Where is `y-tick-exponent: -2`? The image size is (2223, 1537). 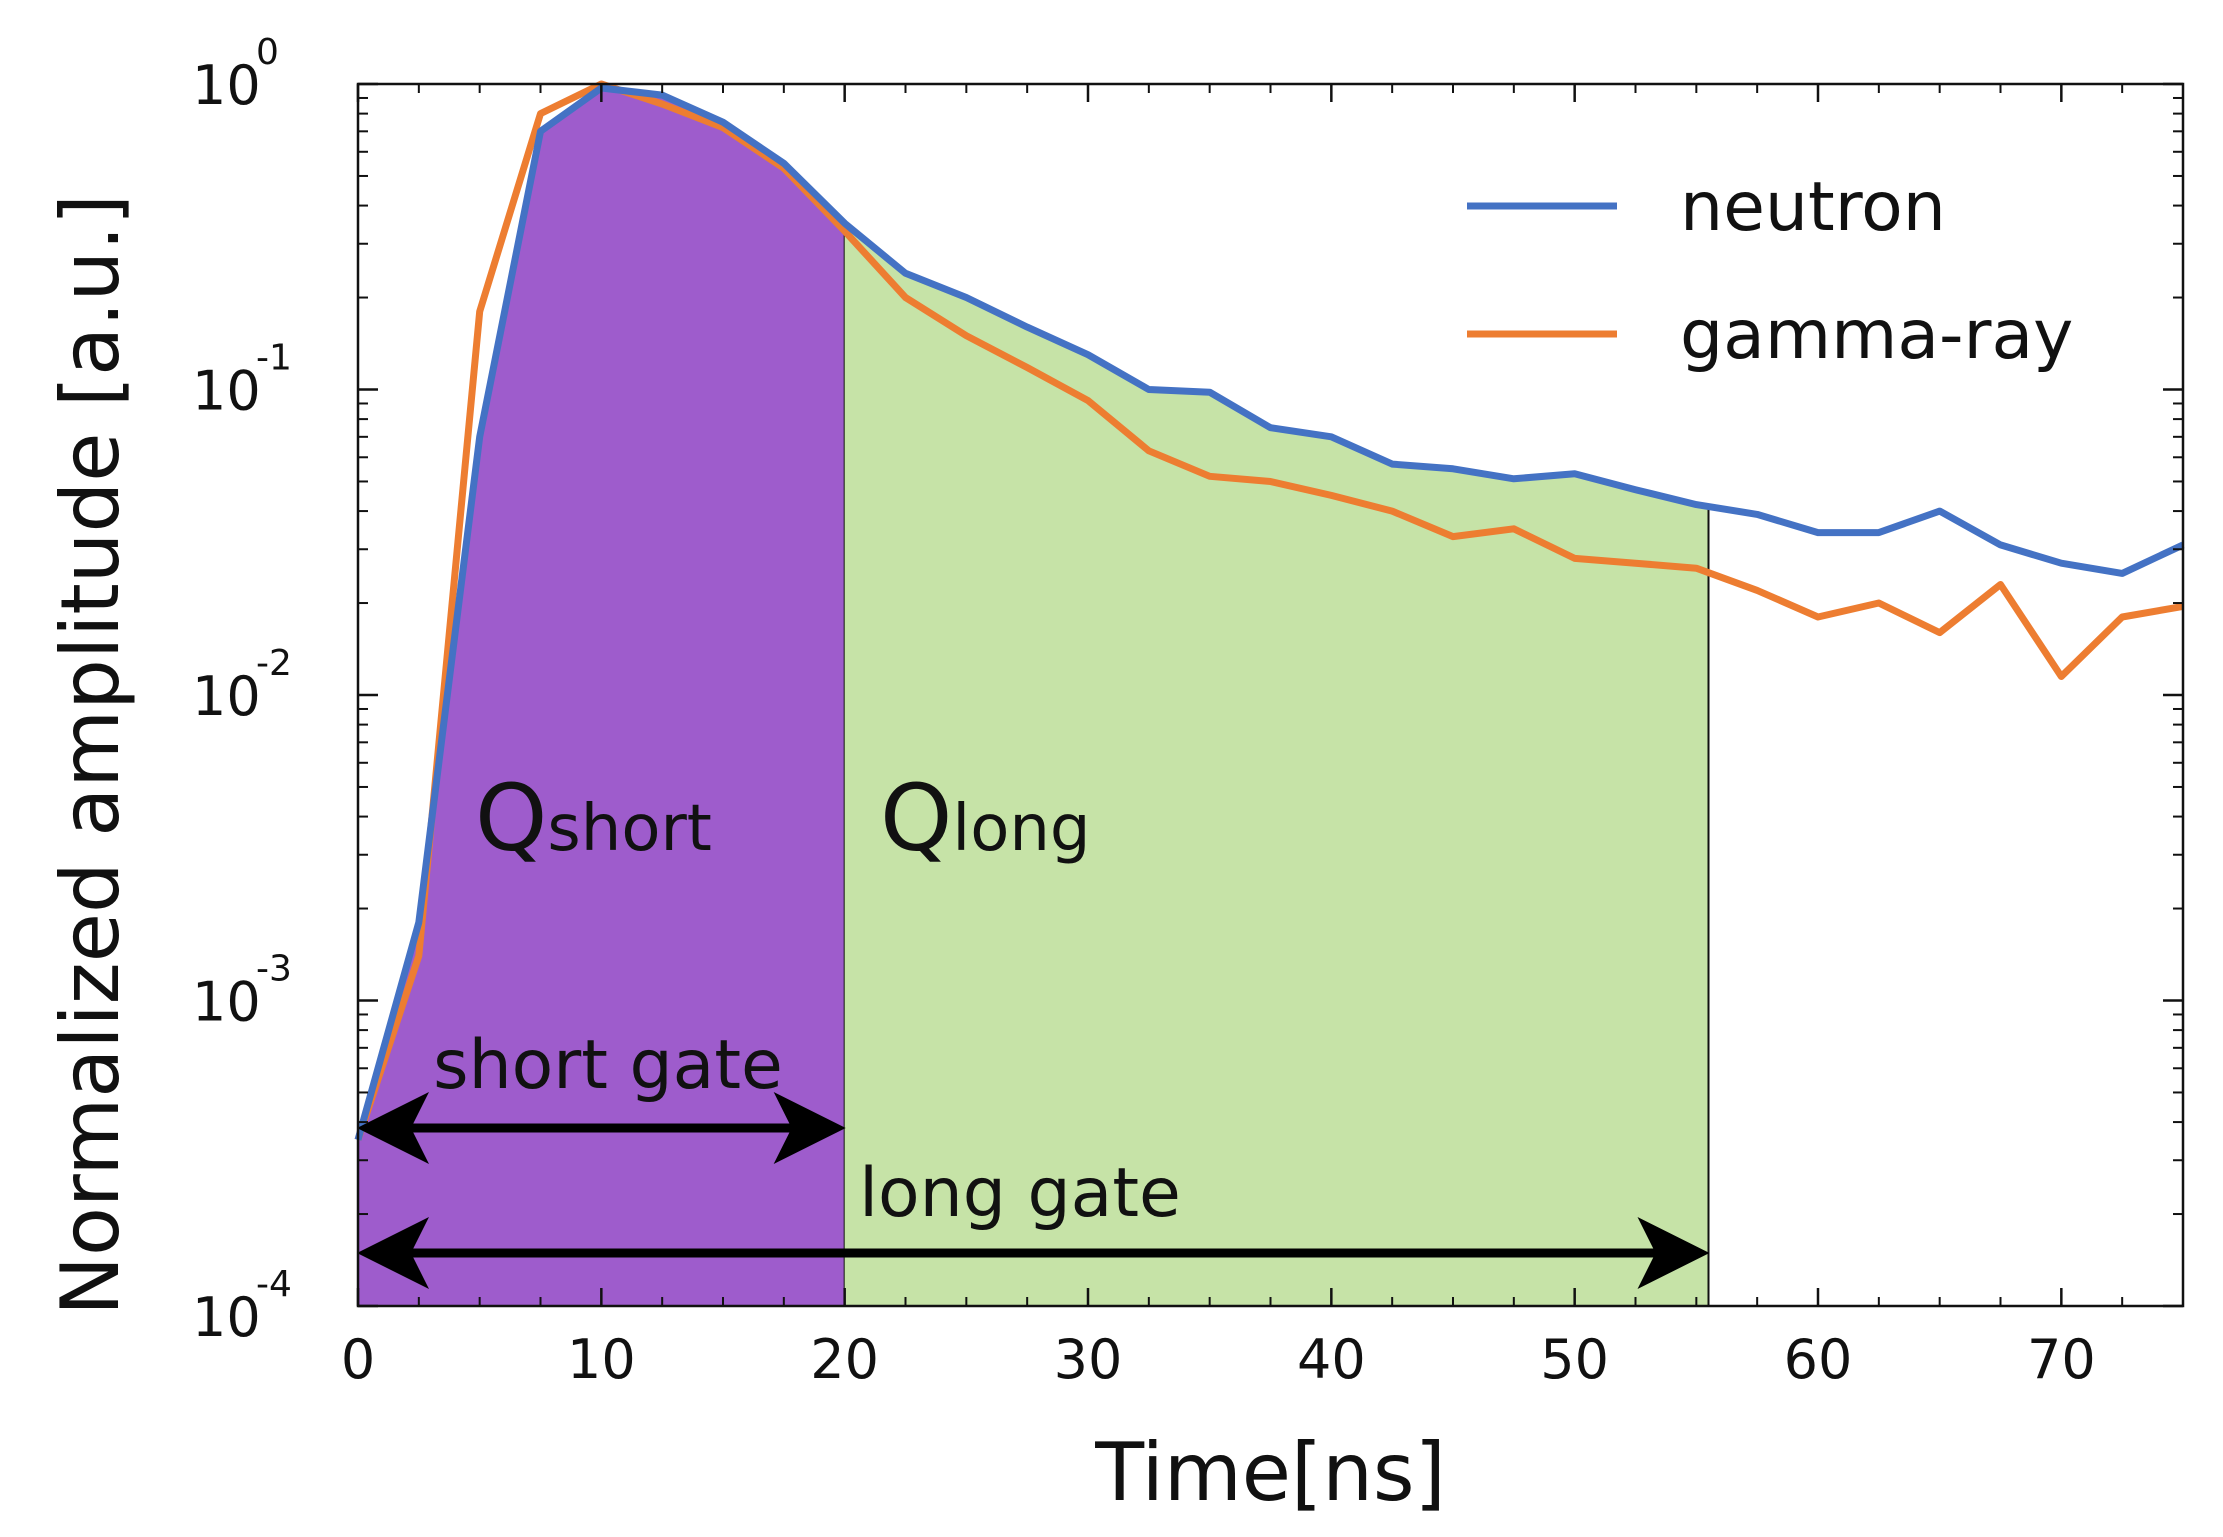
y-tick-exponent: -2 is located at coordinates (274, 663).